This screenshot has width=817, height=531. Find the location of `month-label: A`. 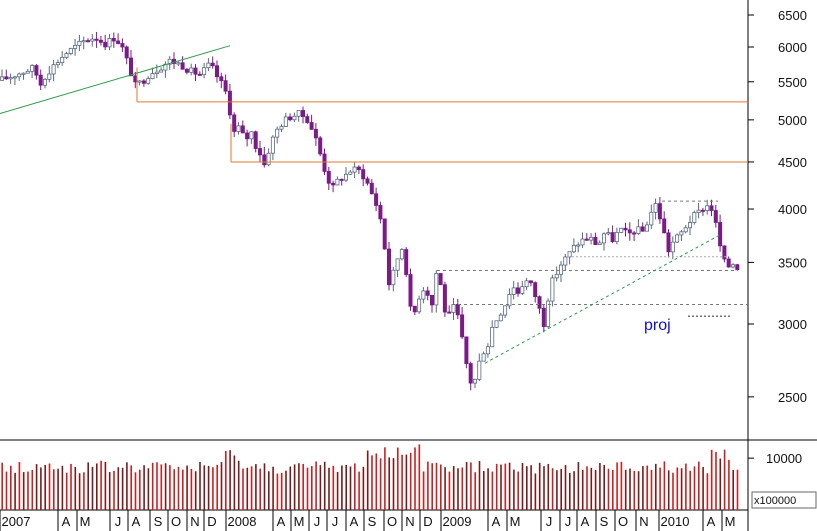

month-label: A is located at coordinates (585, 521).